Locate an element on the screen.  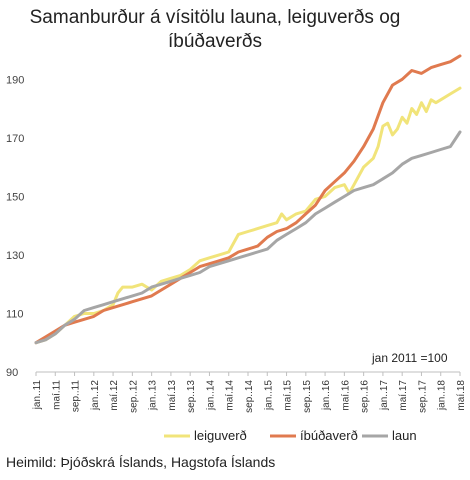
y-tick-label: 190 is located at coordinates (15, 80).